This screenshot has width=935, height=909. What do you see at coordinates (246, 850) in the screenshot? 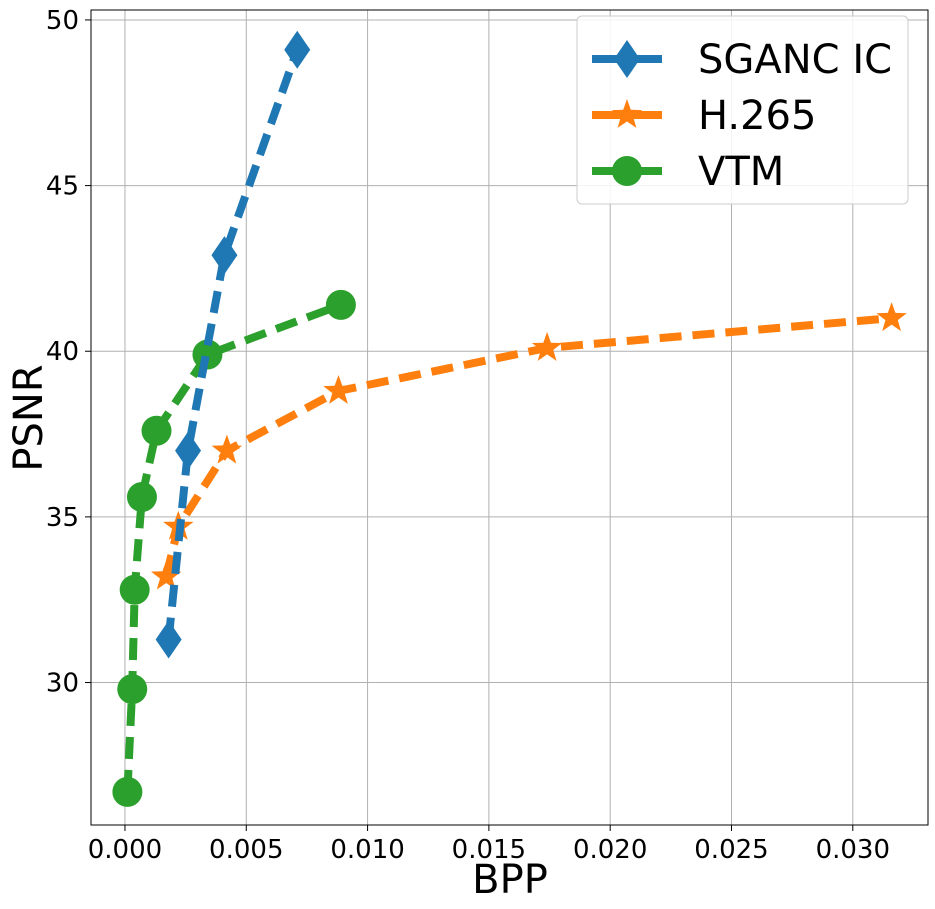
I see `x-tick-label: 0.005` at bounding box center [246, 850].